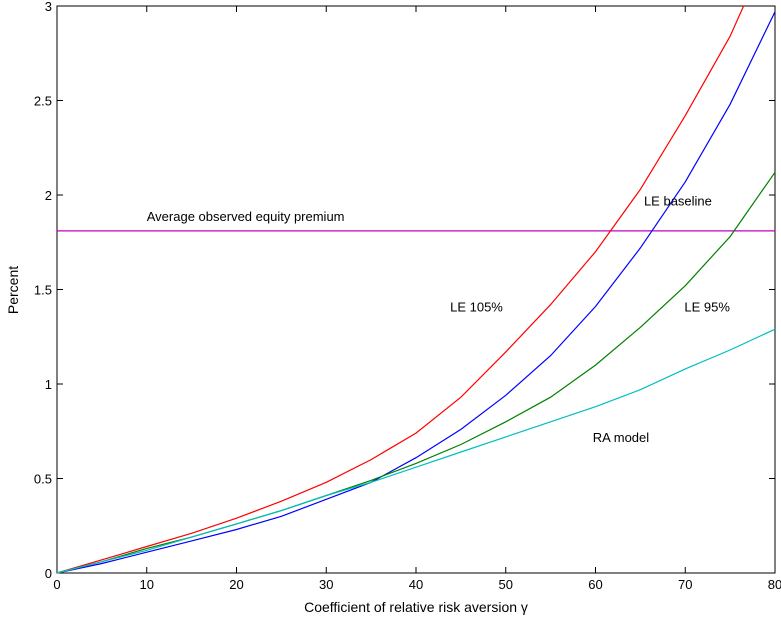  What do you see at coordinates (147, 584) in the screenshot?
I see `x-tick-label: 10` at bounding box center [147, 584].